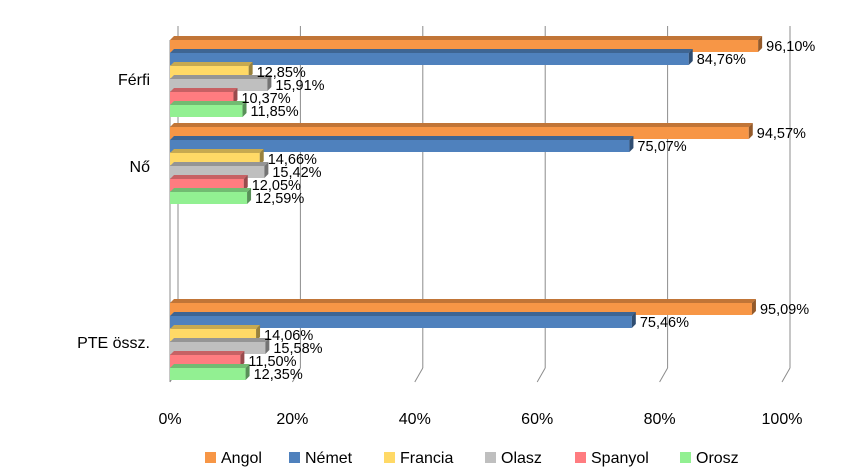  What do you see at coordinates (134, 80) in the screenshot?
I see `category-label-ferfi: Férfi` at bounding box center [134, 80].